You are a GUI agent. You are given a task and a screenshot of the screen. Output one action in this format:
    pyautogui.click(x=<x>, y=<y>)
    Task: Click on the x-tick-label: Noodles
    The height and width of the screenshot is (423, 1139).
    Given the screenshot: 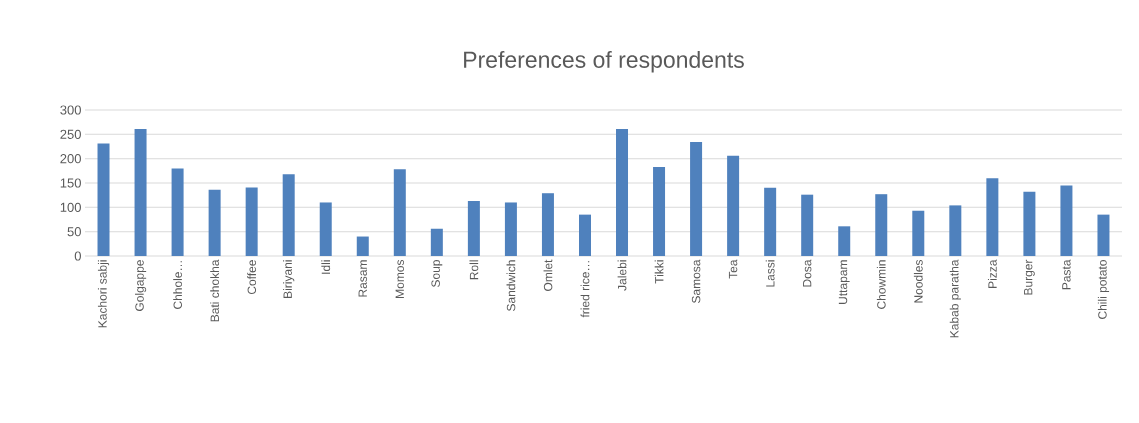 What is the action you would take?
    pyautogui.click(x=918, y=281)
    